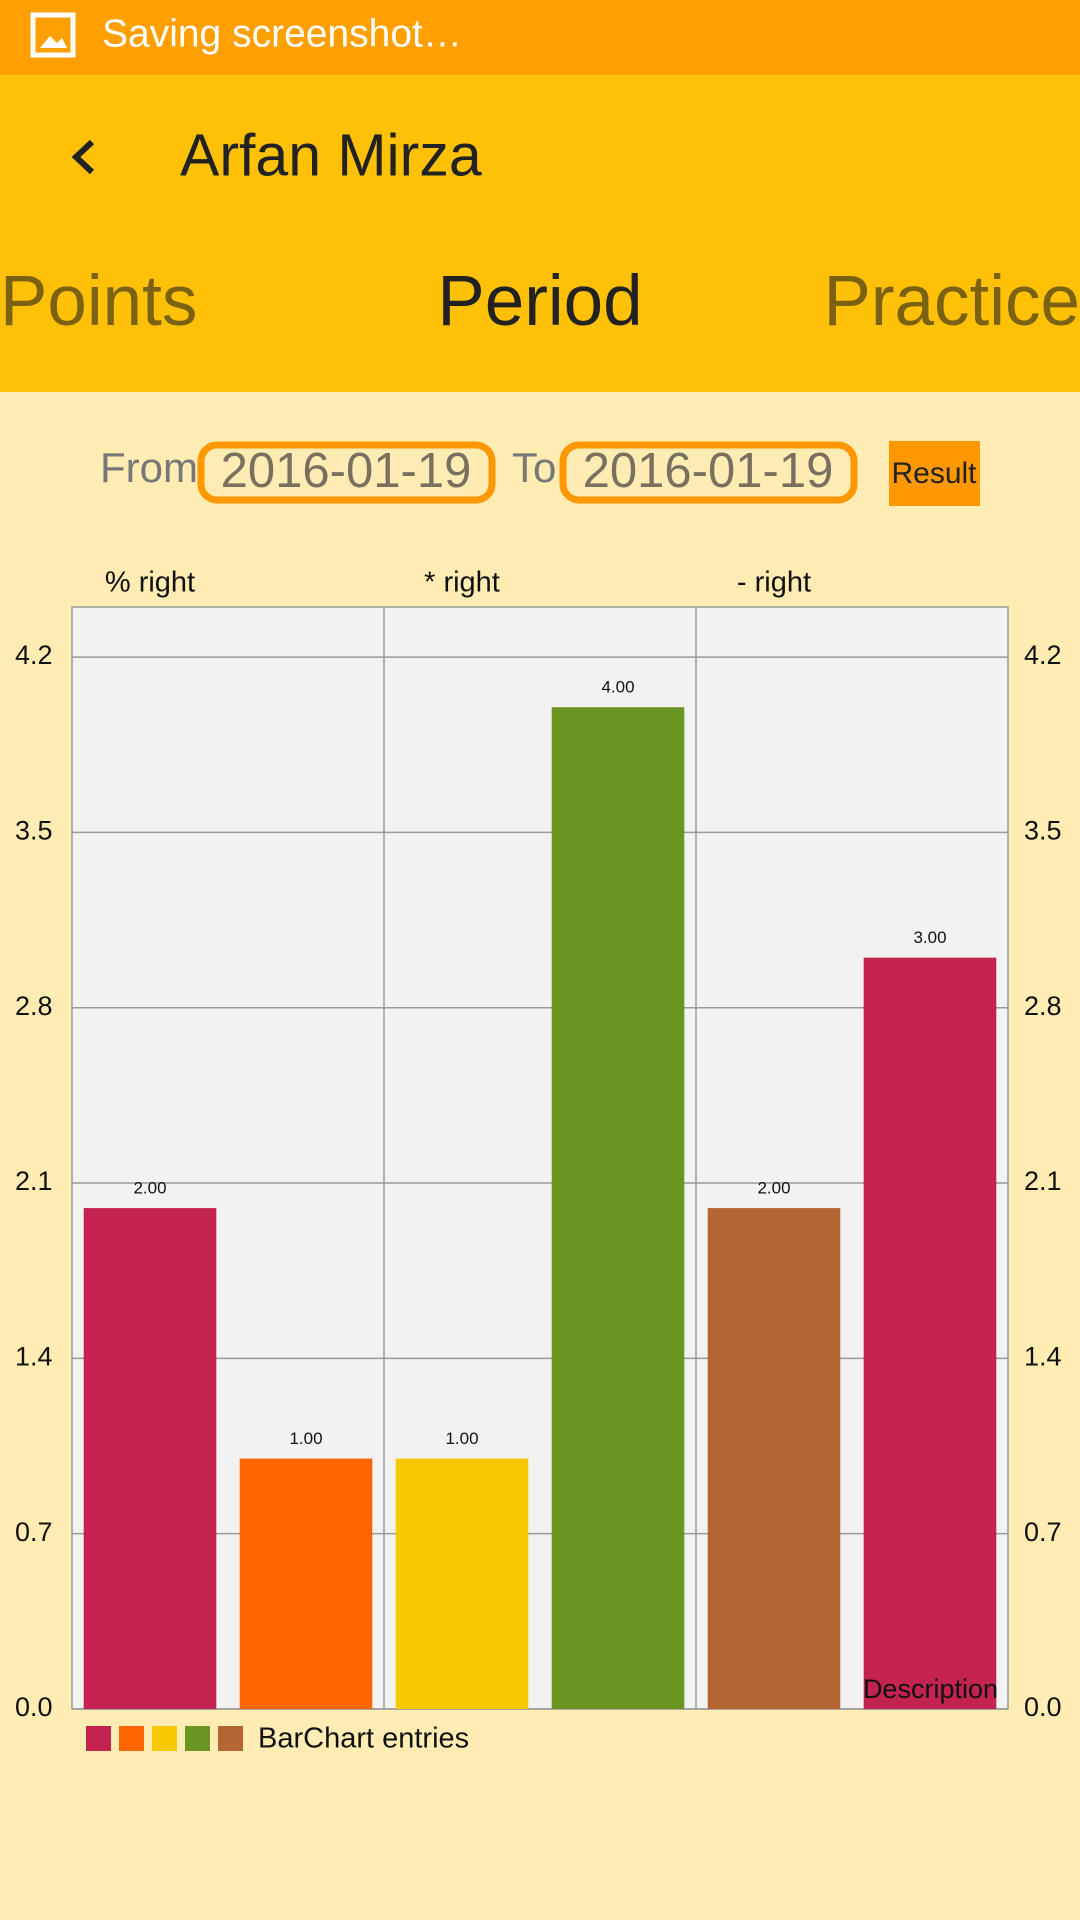 The width and height of the screenshot is (1080, 1920). What do you see at coordinates (952, 301) in the screenshot?
I see `tab: Practice` at bounding box center [952, 301].